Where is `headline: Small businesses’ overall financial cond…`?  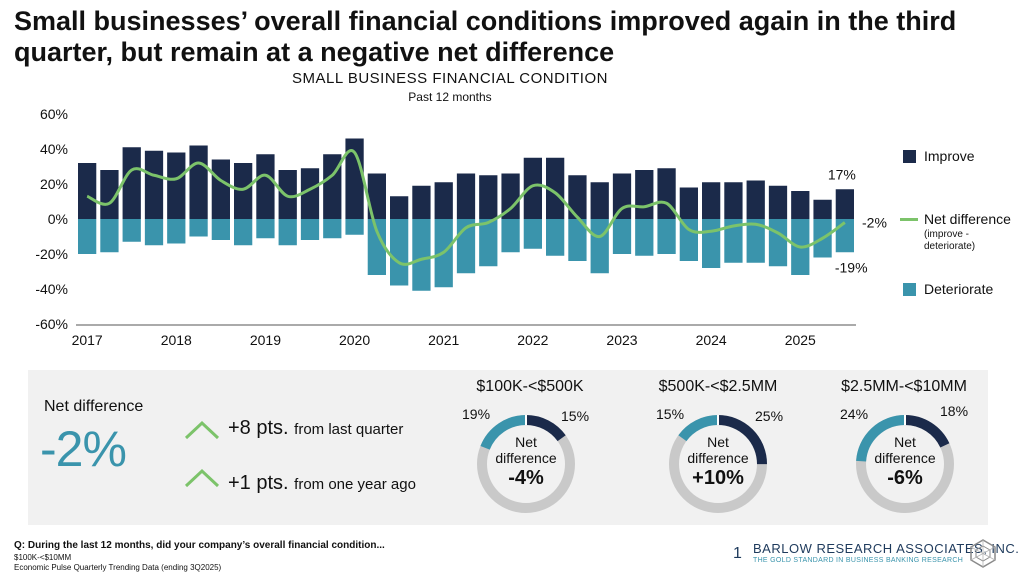
headline: Small businesses’ overall financial cond… is located at coordinates (485, 36).